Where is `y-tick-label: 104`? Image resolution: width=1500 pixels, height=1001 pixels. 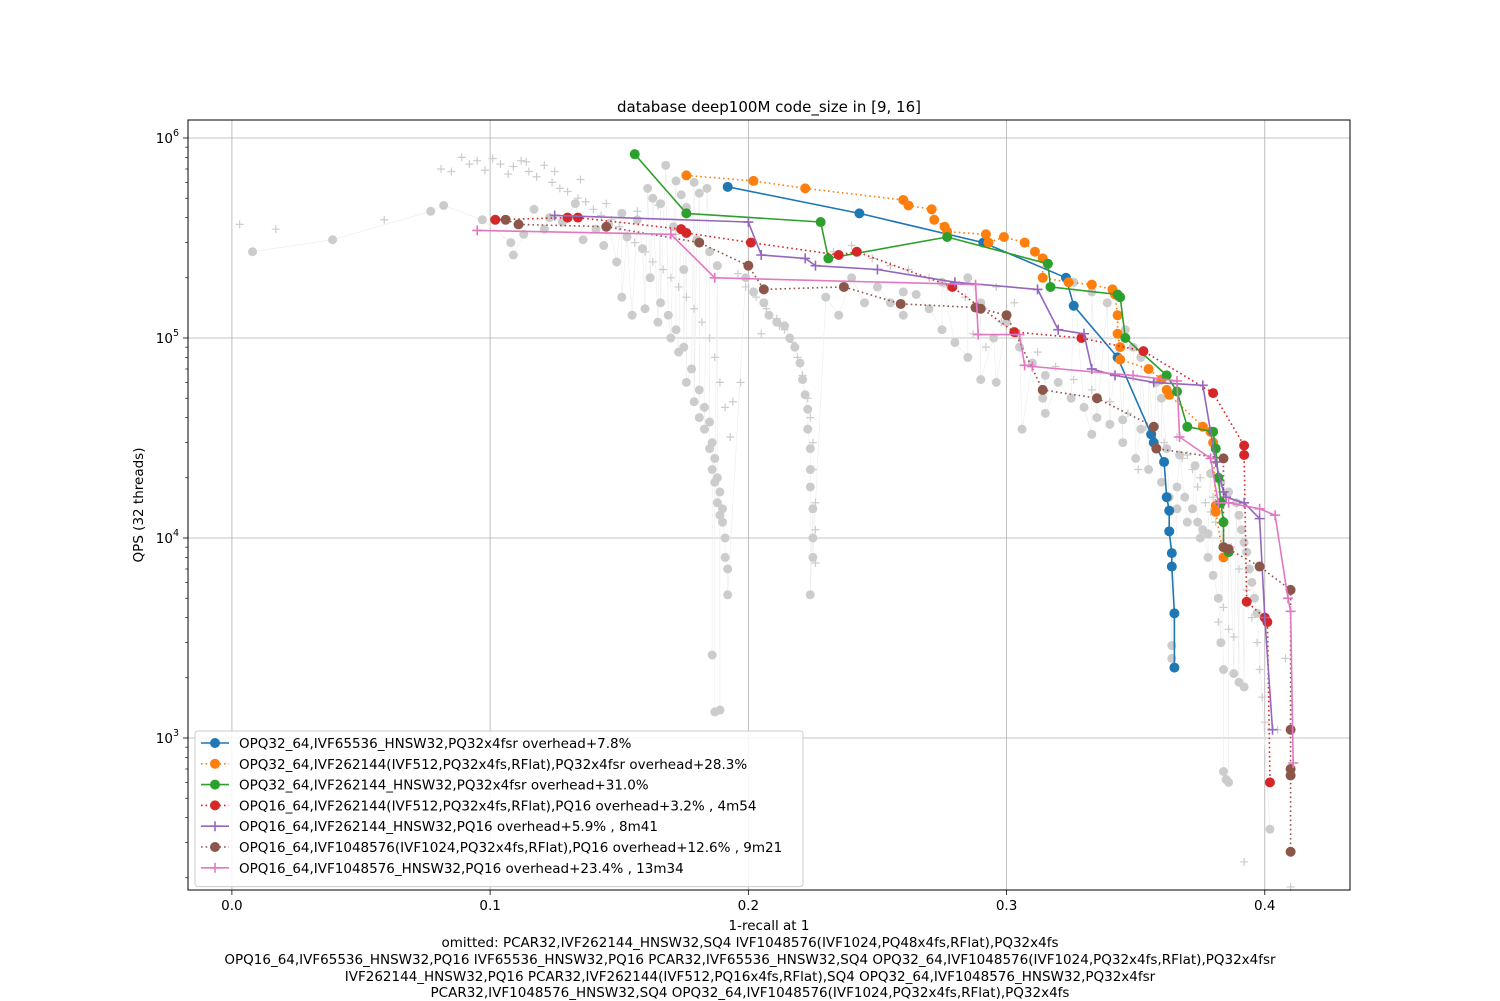
y-tick-label: 104 is located at coordinates (167, 537).